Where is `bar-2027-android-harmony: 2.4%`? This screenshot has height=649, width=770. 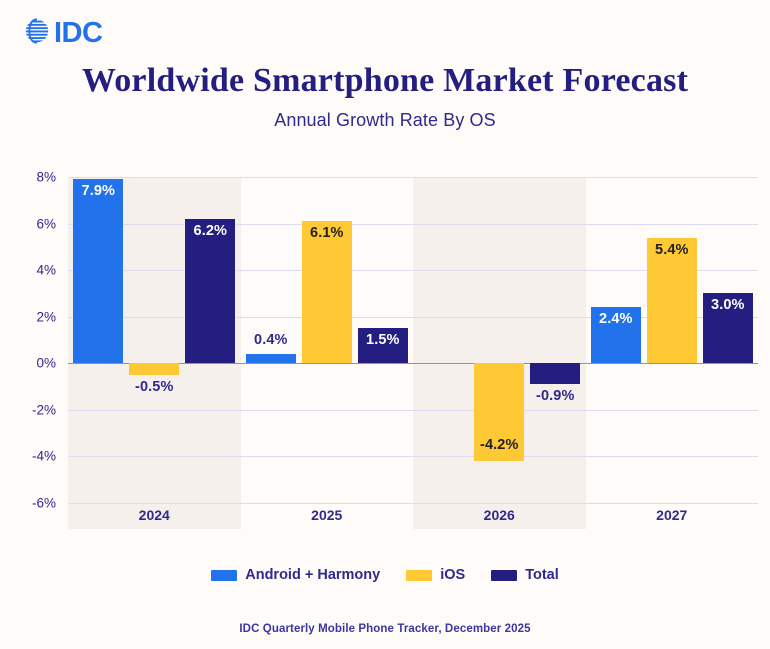
bar-2027-android-harmony: 2.4% is located at coordinates (615, 340).